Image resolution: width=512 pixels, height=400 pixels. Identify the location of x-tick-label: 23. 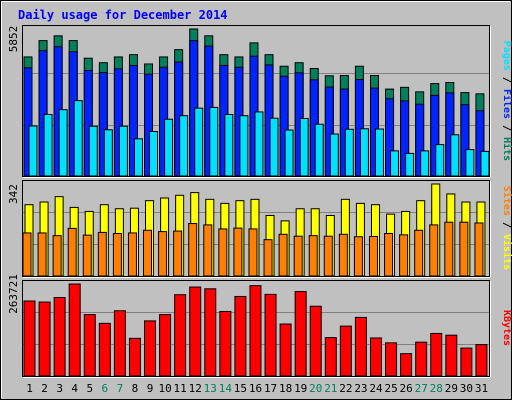
(360, 388).